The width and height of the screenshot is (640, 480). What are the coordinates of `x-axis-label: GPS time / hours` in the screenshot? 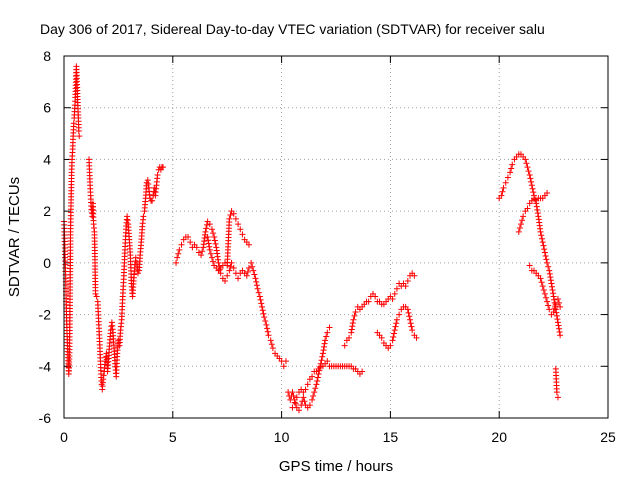 It's located at (336, 466).